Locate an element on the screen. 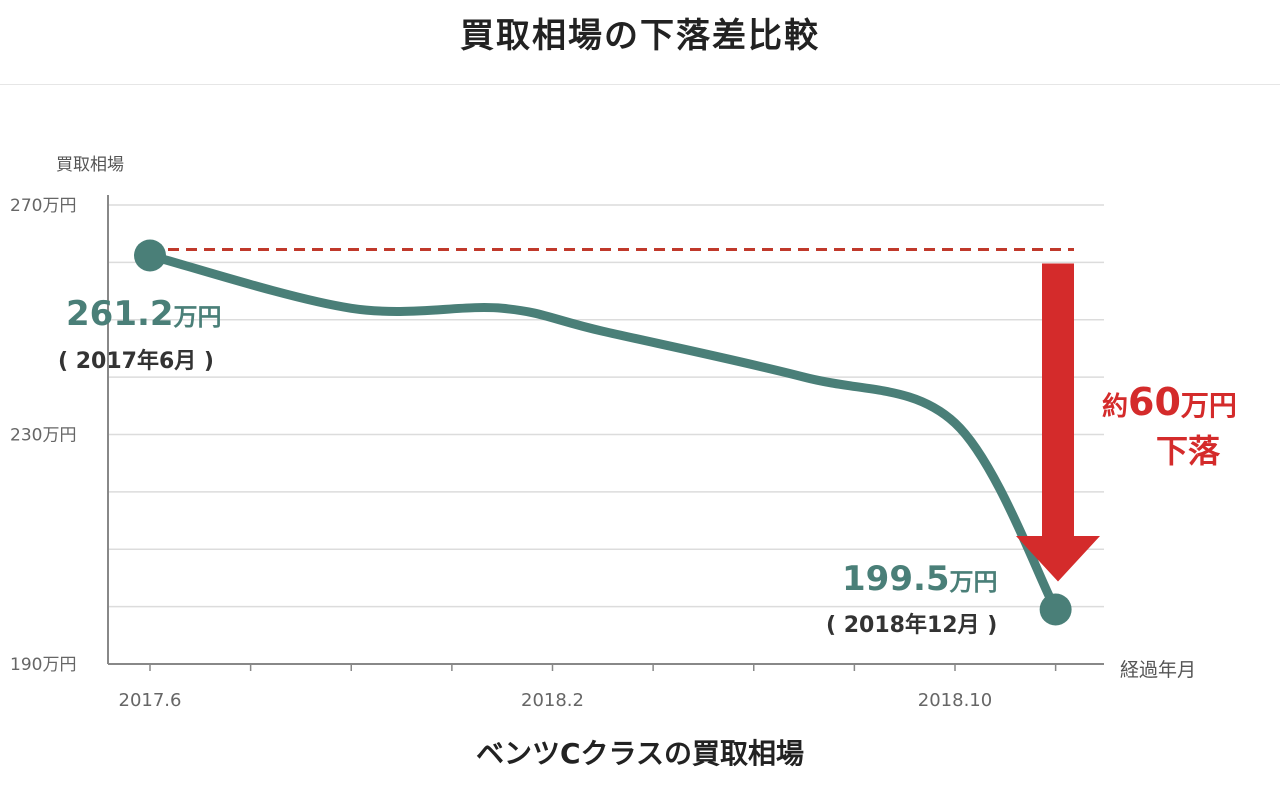 The height and width of the screenshot is (793, 1280). start-value-label: 261.2万円 is located at coordinates (144, 314).